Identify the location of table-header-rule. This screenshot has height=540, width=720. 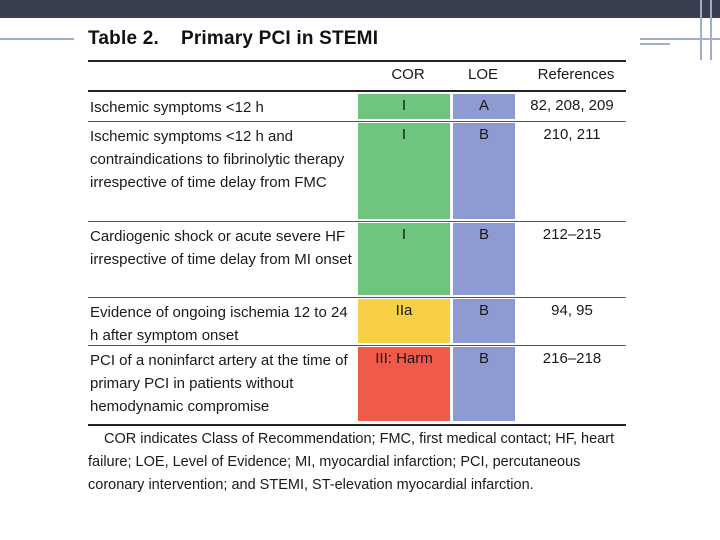
(357, 91).